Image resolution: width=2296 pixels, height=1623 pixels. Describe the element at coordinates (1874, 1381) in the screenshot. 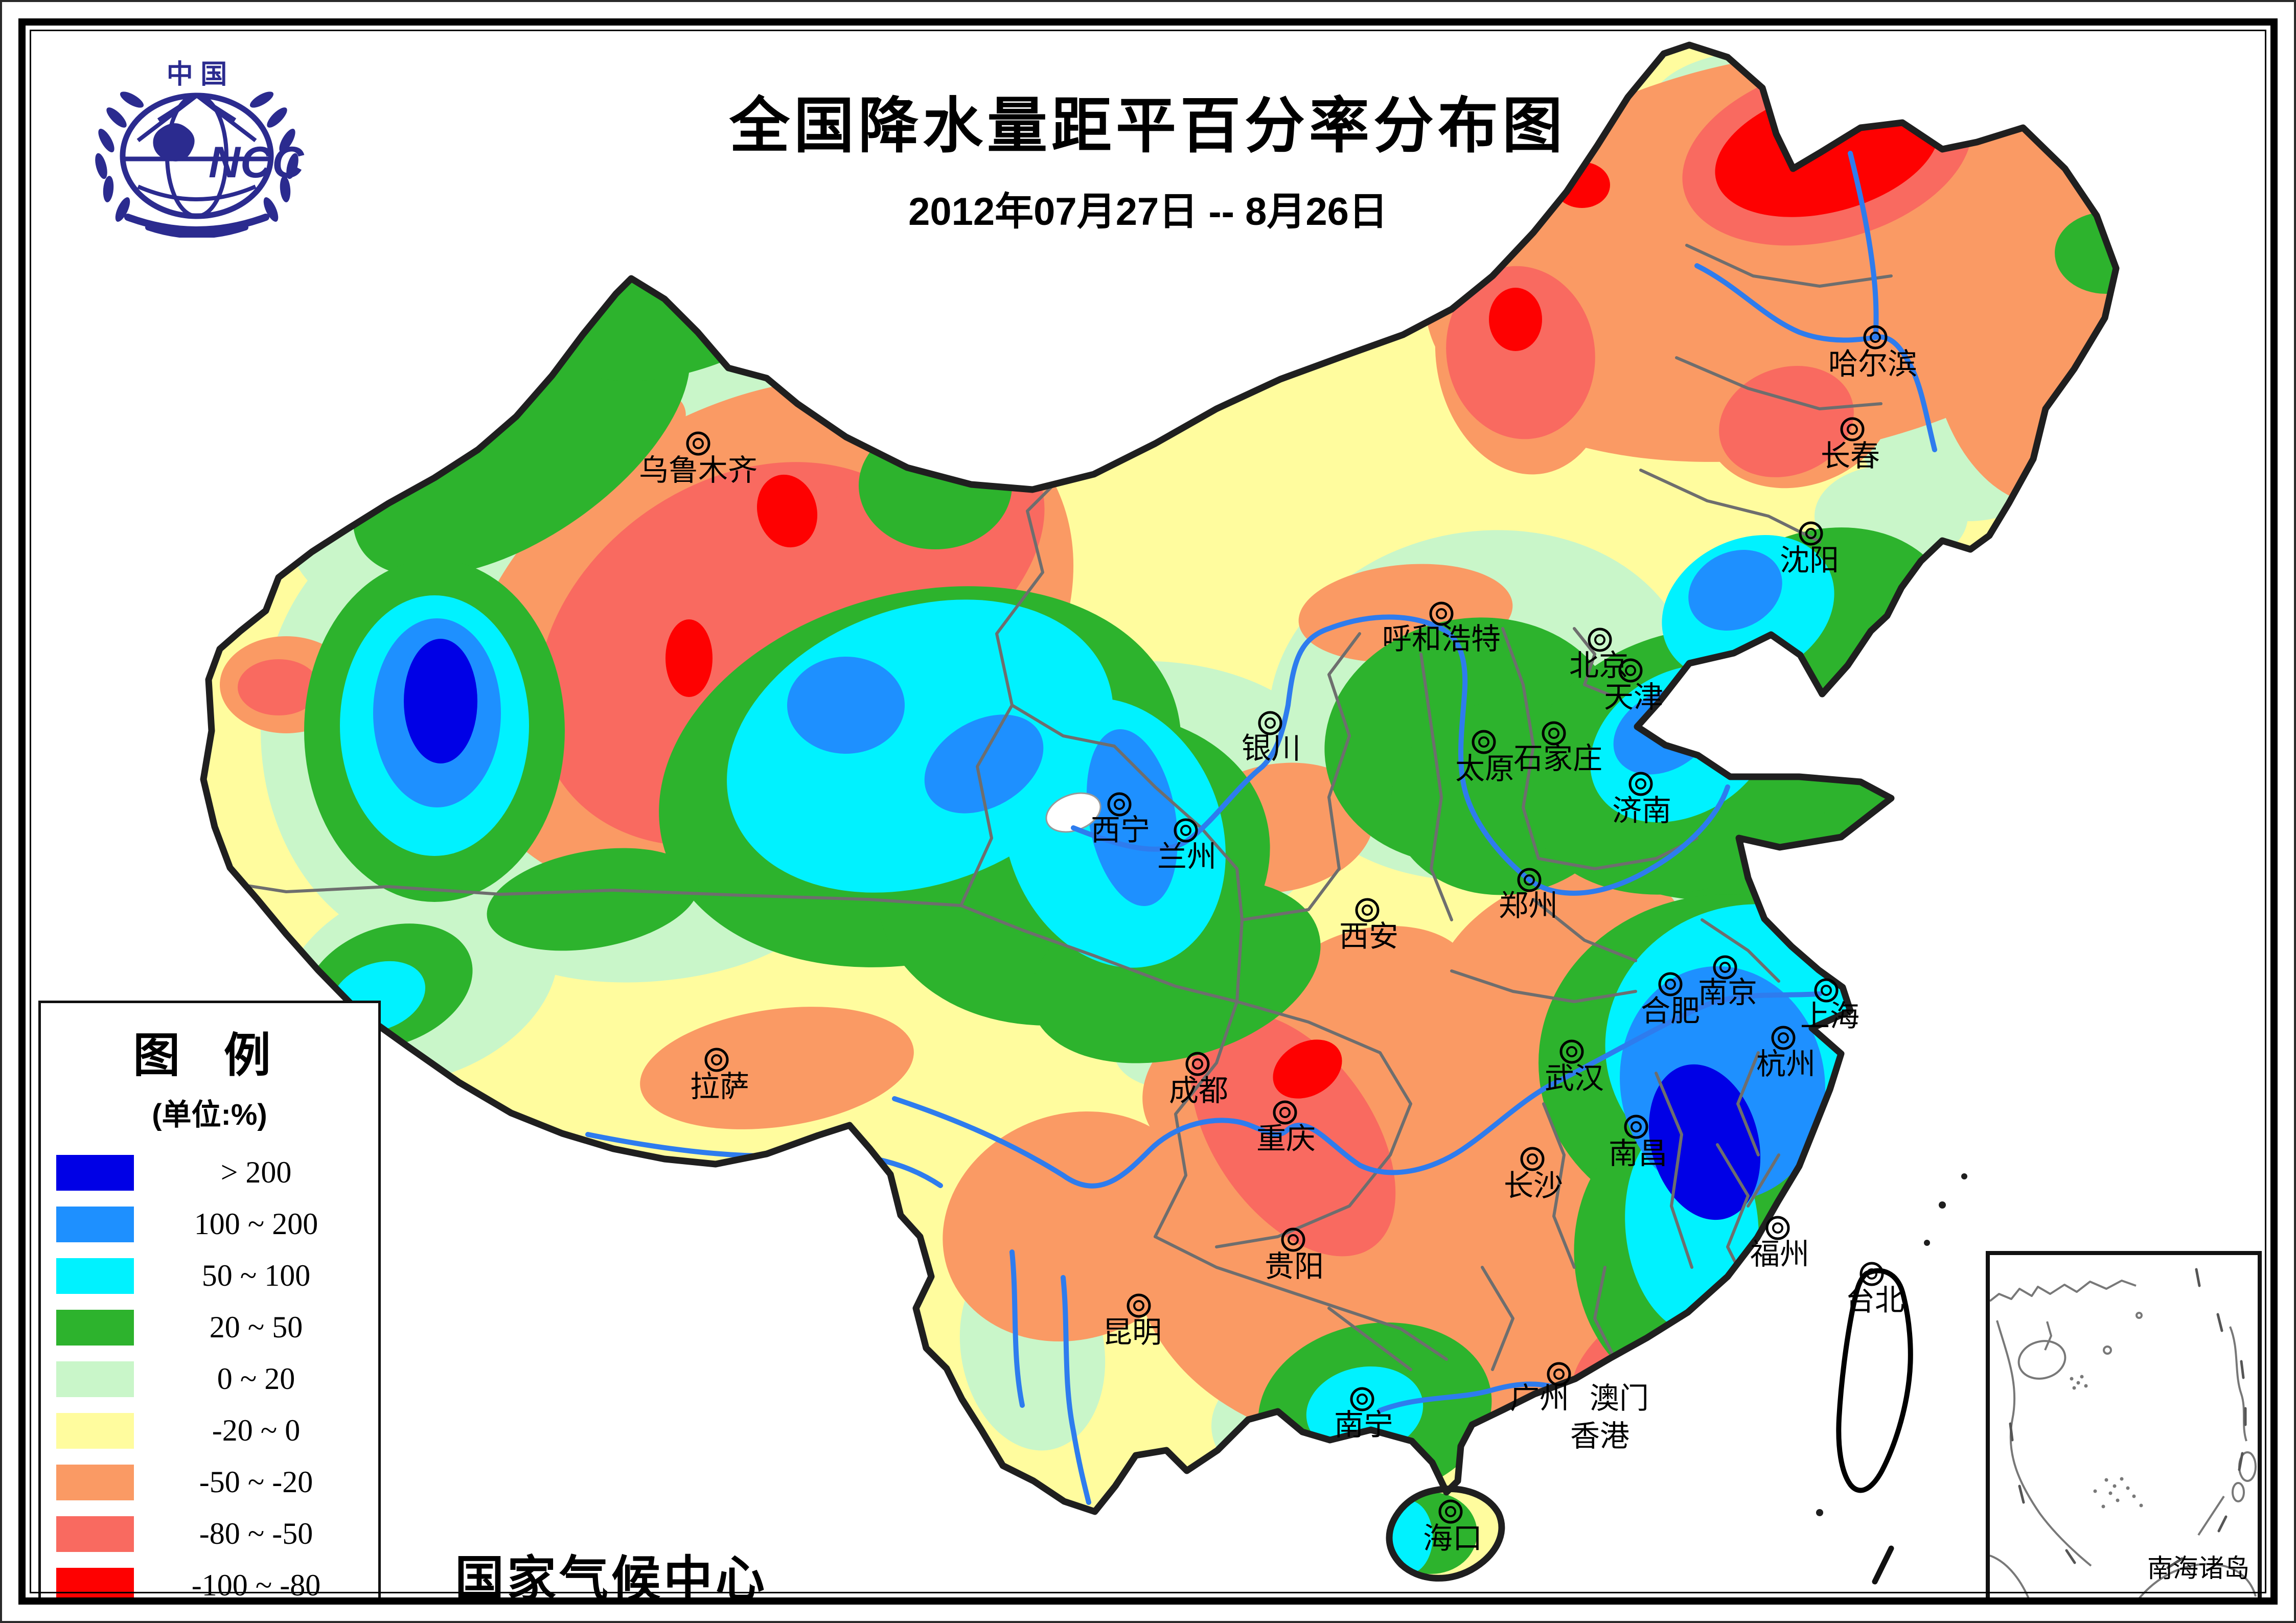

I see `taiwan-outline` at that location.